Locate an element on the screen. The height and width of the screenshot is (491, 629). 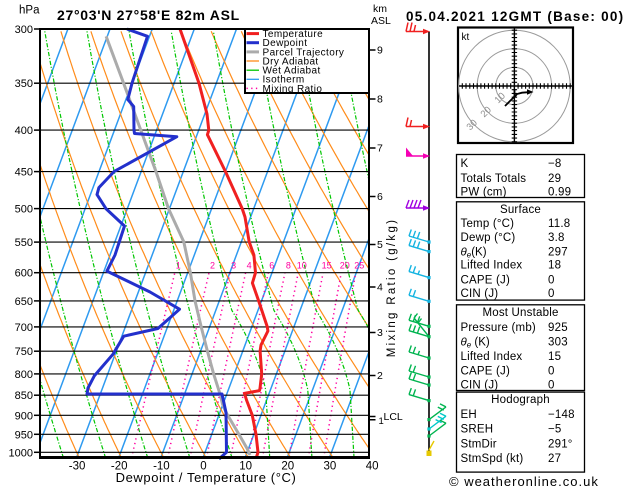
svg-text: Temperature is located at coordinates (293, 34).